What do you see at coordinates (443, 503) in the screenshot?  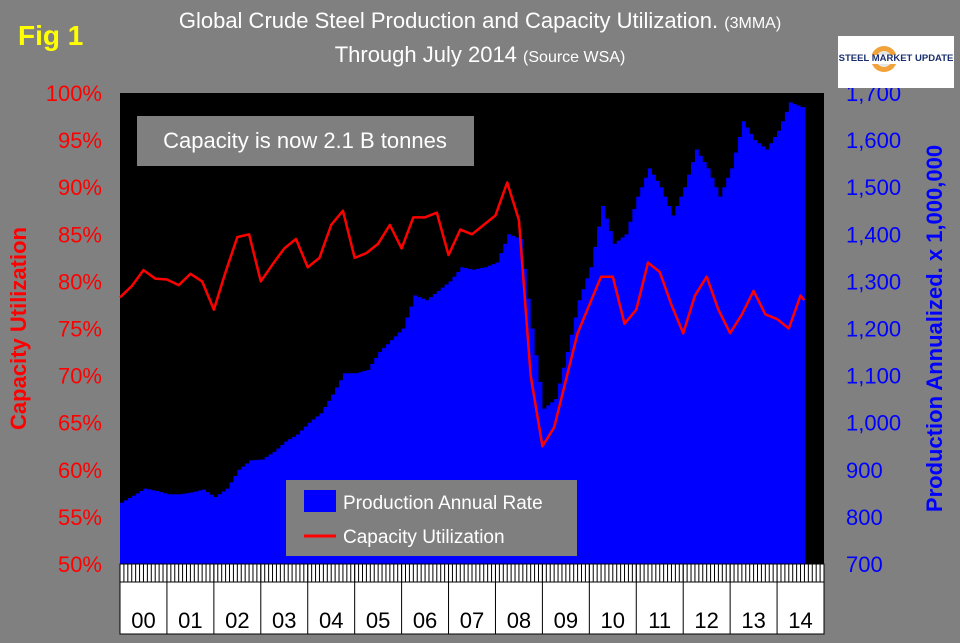 I see `legend-label-production: Production Annual Rate` at bounding box center [443, 503].